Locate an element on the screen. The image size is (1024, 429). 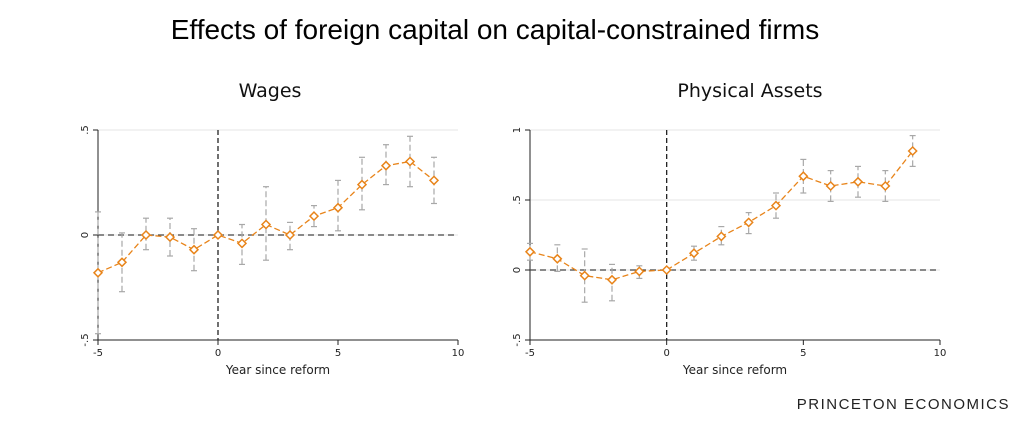
chart-title-wages: Wages is located at coordinates (270, 91).